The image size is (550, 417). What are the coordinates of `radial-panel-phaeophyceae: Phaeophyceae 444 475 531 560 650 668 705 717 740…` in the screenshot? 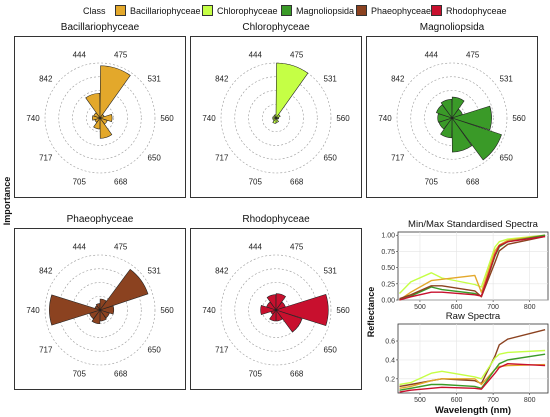 It's located at (100, 302).